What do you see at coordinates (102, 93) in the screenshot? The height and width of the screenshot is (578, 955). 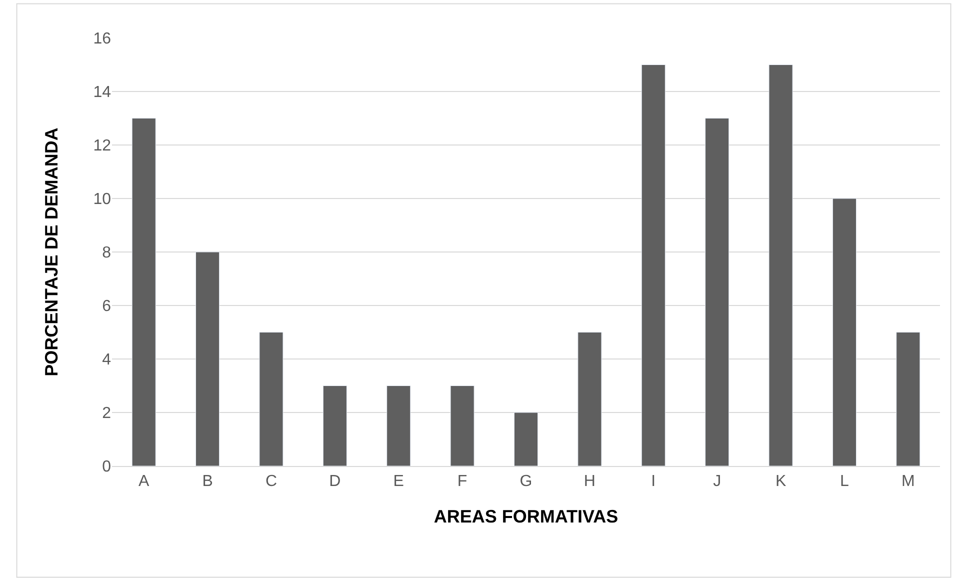 I see `y-tick-label: 14` at bounding box center [102, 93].